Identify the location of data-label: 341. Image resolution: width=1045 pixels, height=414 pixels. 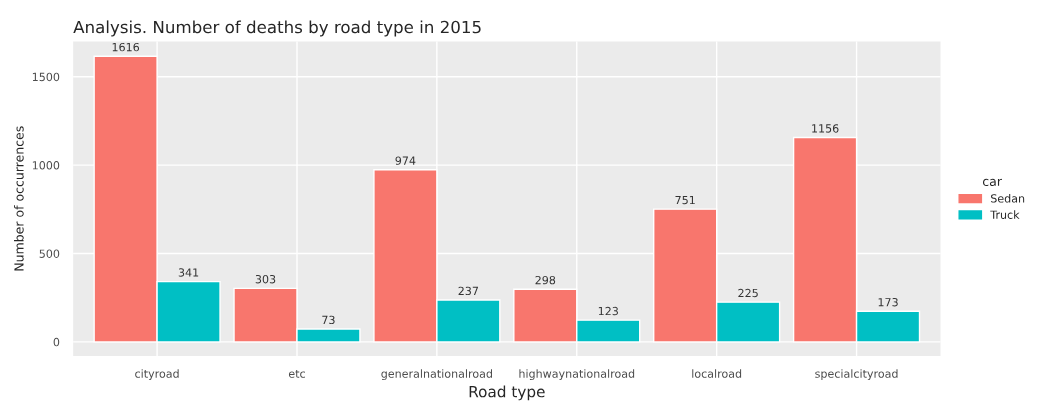
(188, 272).